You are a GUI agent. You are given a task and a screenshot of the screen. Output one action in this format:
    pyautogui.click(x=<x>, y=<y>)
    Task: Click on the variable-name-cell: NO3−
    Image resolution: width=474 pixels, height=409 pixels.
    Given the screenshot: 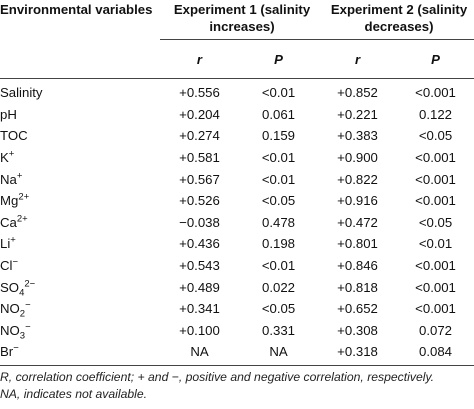 What is the action you would take?
    pyautogui.click(x=80, y=331)
    